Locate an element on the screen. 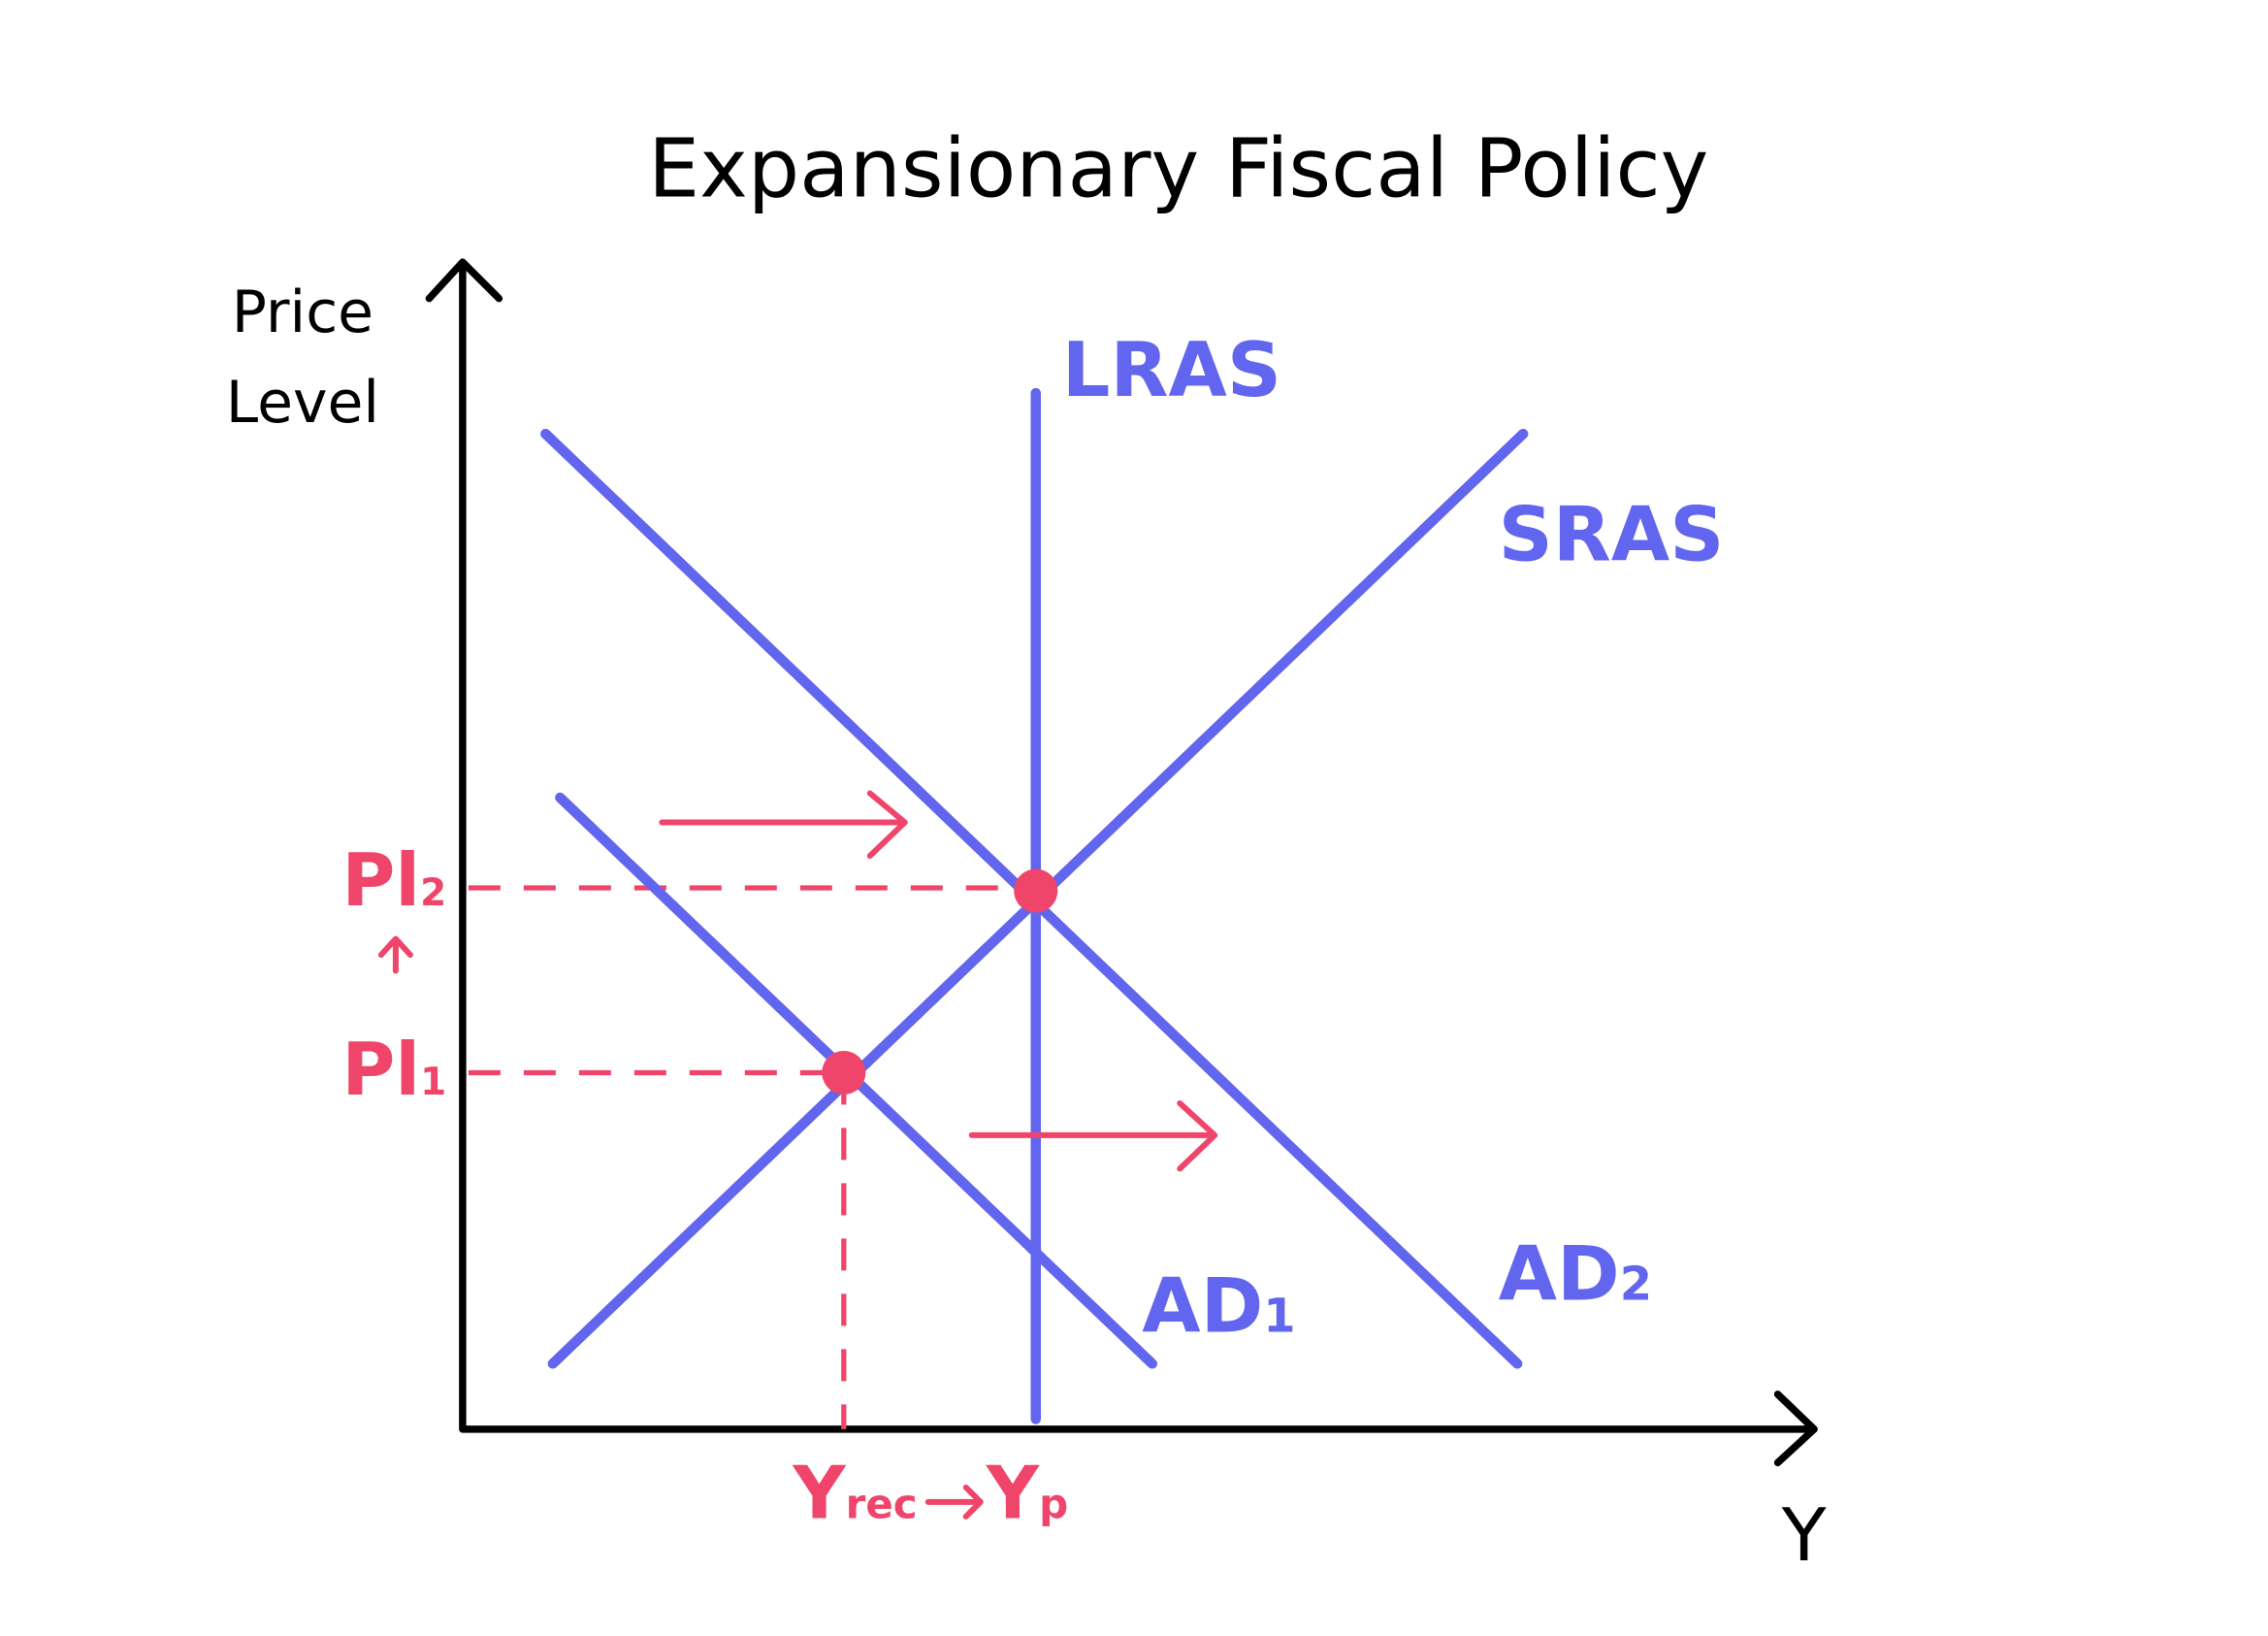  output-label: Yrec is located at coordinates (854, 1493).